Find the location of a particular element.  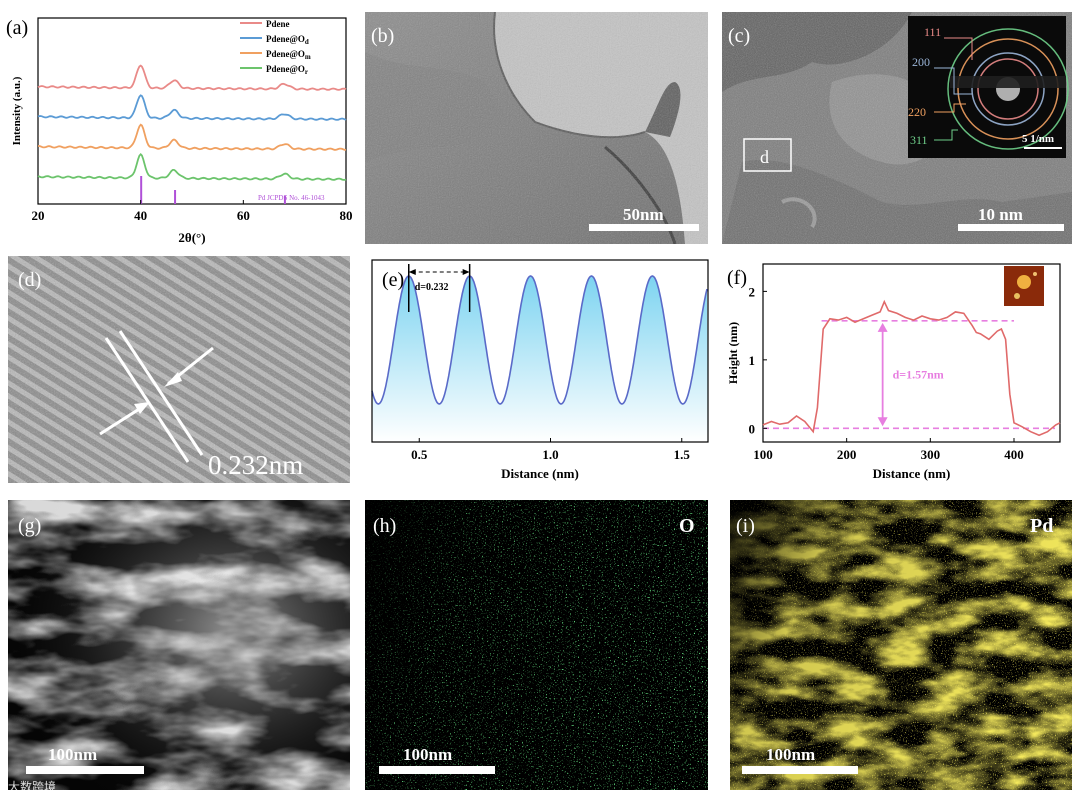

legend-entry-1: Pdene@Od is located at coordinates (287, 40).